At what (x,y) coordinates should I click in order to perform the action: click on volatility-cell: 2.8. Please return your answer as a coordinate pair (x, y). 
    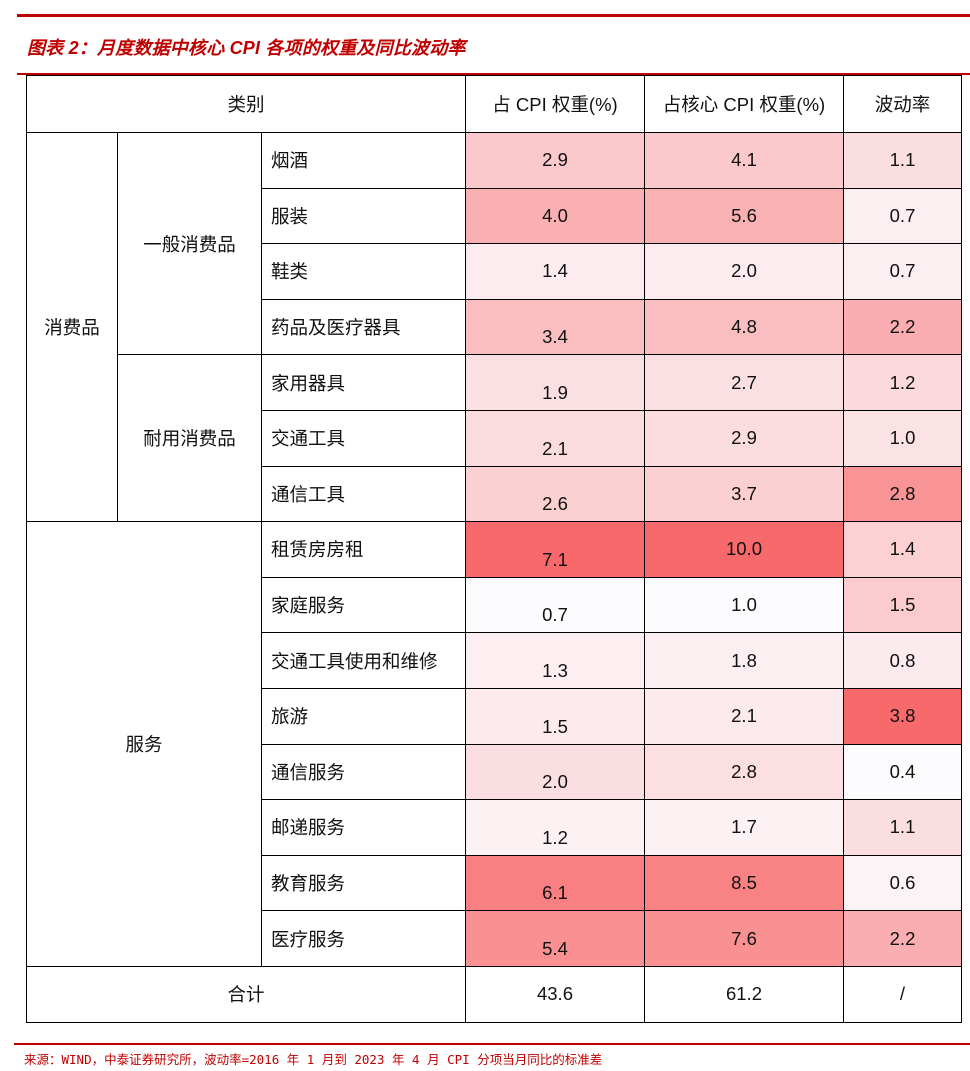
    Looking at the image, I should click on (902, 494).